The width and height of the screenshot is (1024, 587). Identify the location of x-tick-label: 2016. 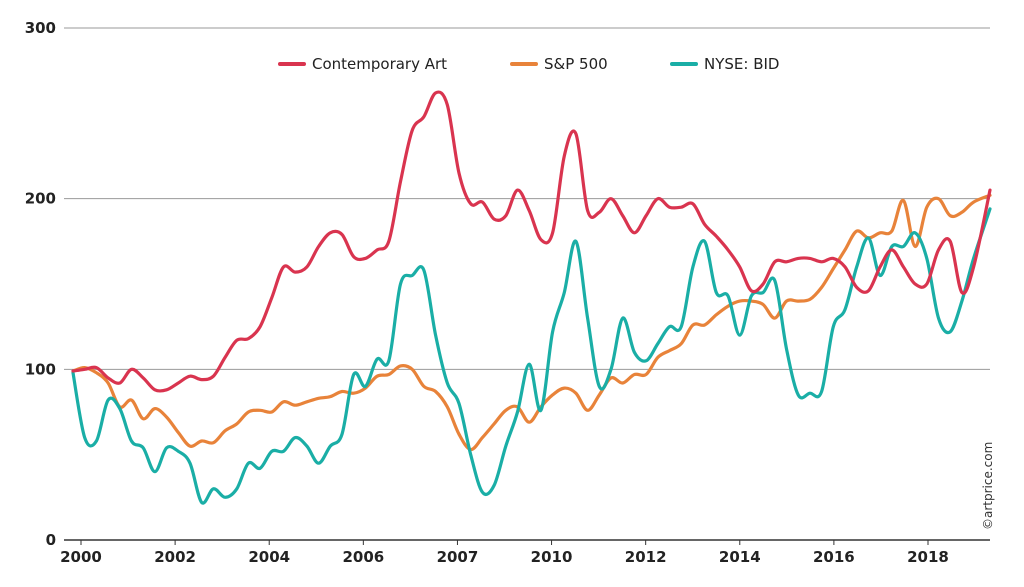
(834, 557).